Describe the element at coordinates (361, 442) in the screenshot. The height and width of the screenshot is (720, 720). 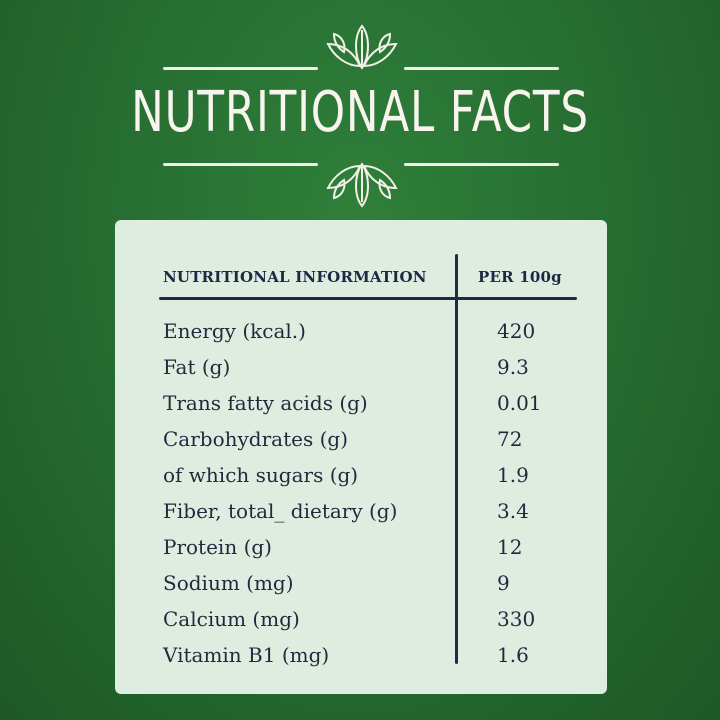
I see `table-row: Carbohydrates (g) 72` at that location.